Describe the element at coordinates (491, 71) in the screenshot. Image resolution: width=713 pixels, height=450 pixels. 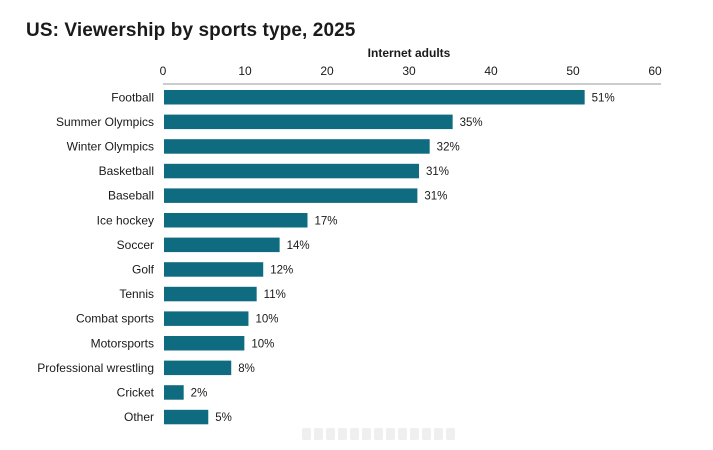
I see `x-tick-label: 40` at that location.